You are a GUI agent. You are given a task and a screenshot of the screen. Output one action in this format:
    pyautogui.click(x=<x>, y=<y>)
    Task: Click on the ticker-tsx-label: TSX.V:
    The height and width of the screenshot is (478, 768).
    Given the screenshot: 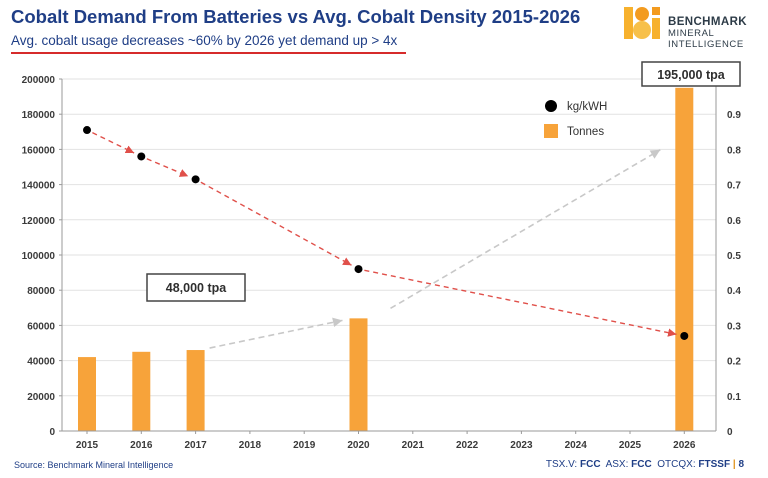 What is the action you would take?
    pyautogui.click(x=561, y=464)
    